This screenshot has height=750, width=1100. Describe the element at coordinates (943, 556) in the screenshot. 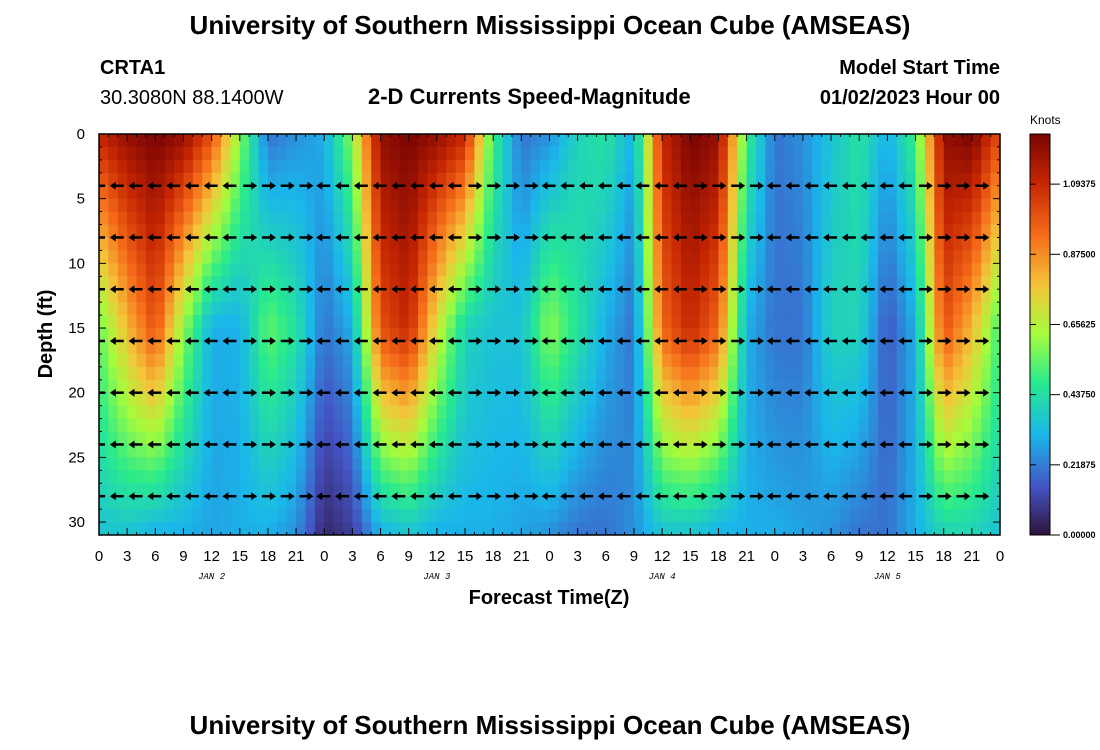

I see `x-tick-label: 18` at that location.